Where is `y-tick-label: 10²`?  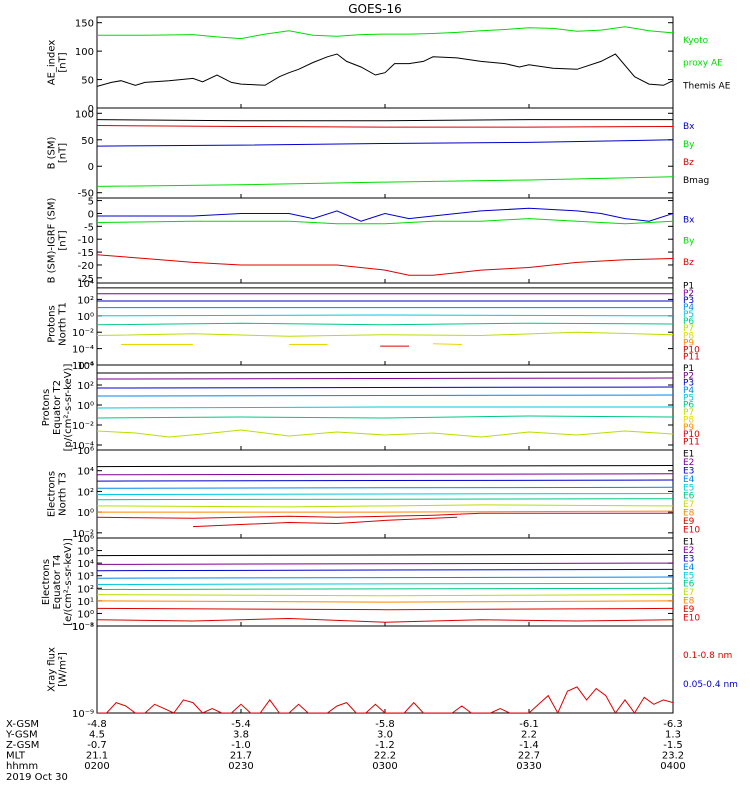
y-tick-label: 10² is located at coordinates (85, 589).